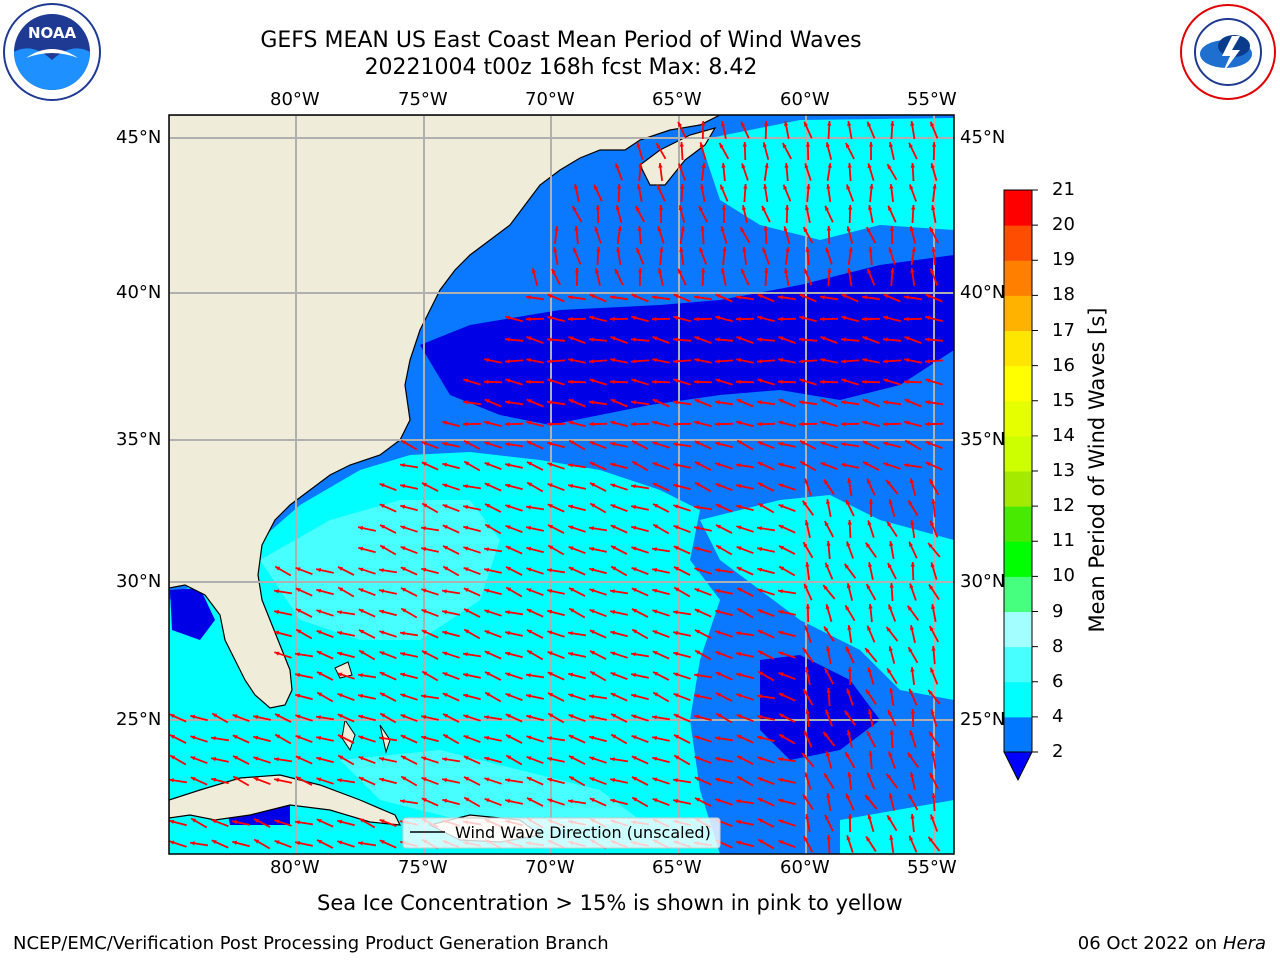 The width and height of the screenshot is (1280, 960). I want to click on land-nova-scotia, so click(678, 156).